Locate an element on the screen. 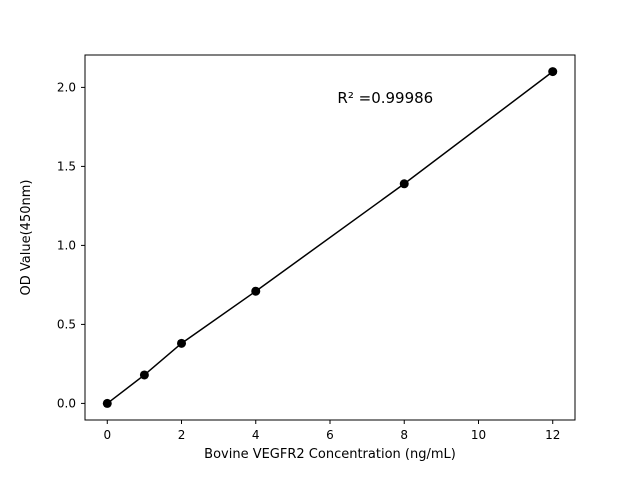 This screenshot has width=640, height=484. x-tick-label: 4 is located at coordinates (256, 435).